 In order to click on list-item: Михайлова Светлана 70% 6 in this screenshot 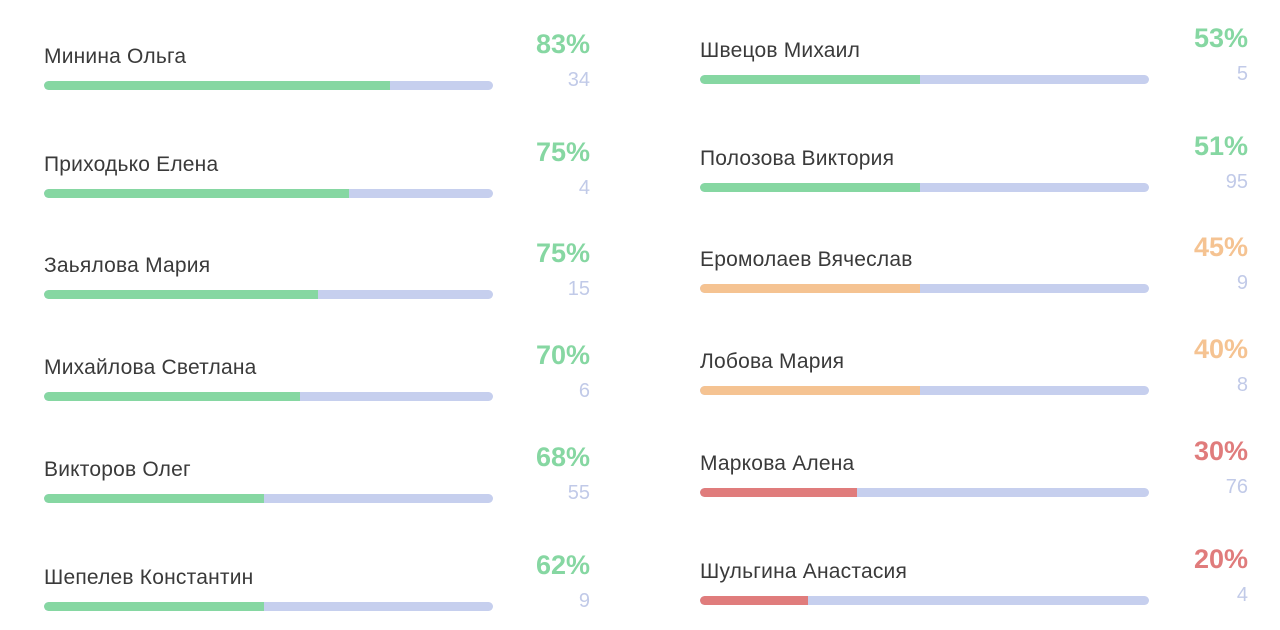, I will do `click(318, 390)`.